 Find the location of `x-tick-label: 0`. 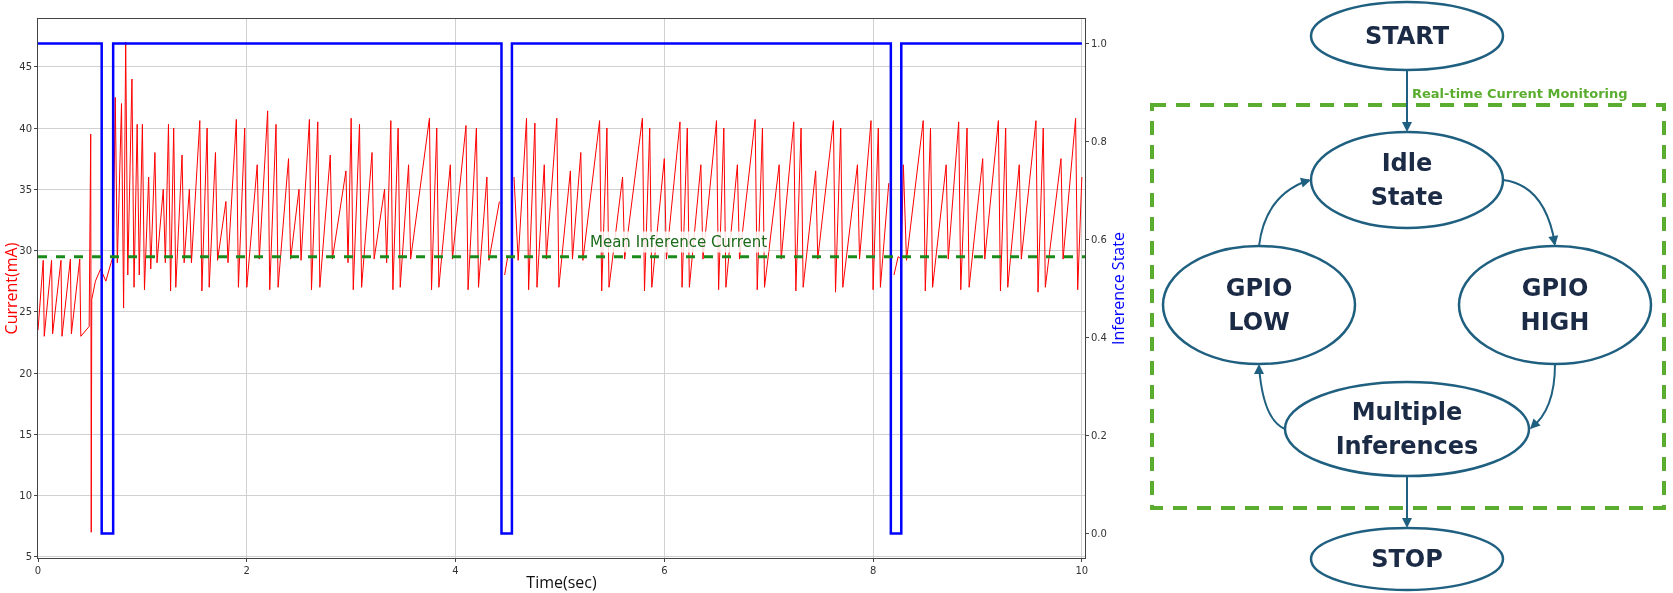

x-tick-label: 0 is located at coordinates (38, 570).